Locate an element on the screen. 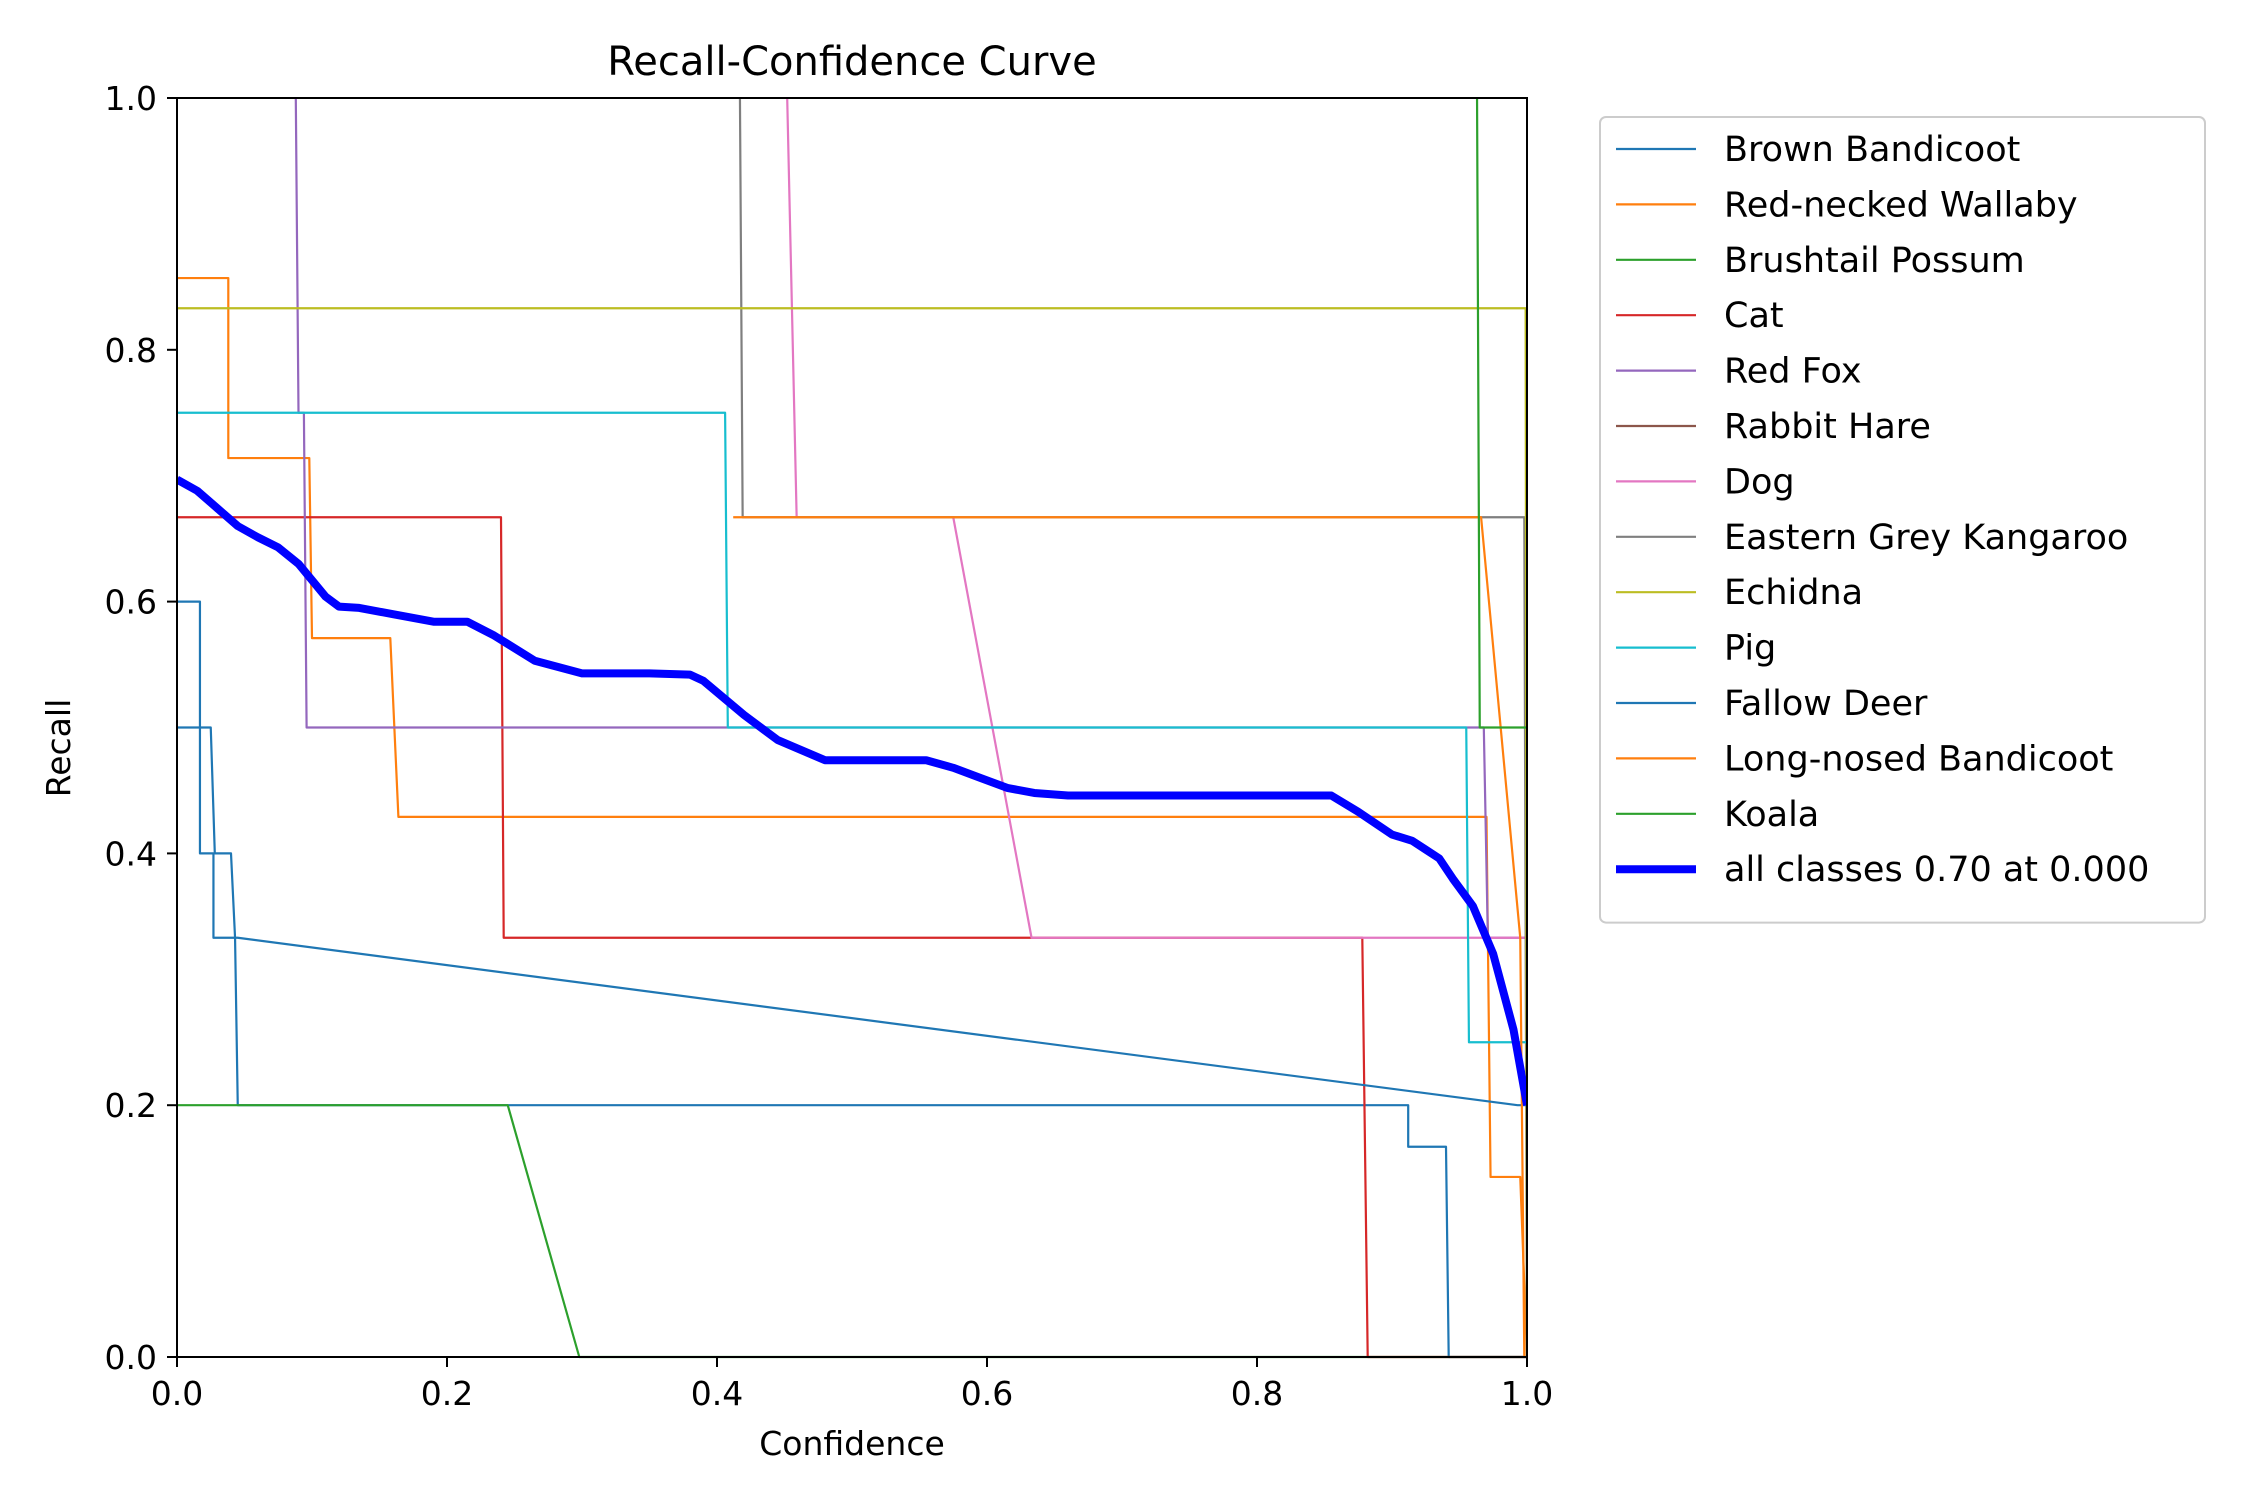  x-tick-label: 0.8 is located at coordinates (1257, 1393).